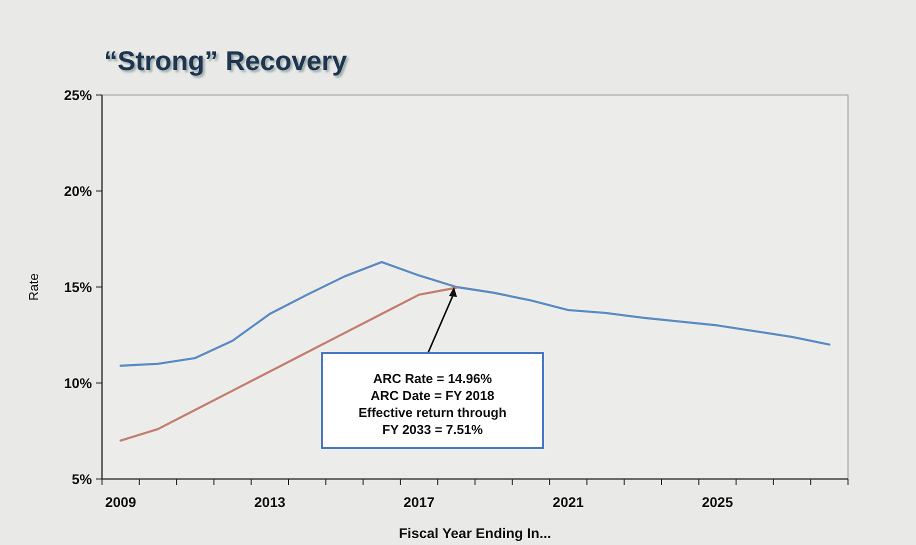  What do you see at coordinates (432, 404) in the screenshot?
I see `annotation: ARC Rate = 14.96% ARC Date = FY 2018 Effective return through FY 2033 = 7.51%` at bounding box center [432, 404].